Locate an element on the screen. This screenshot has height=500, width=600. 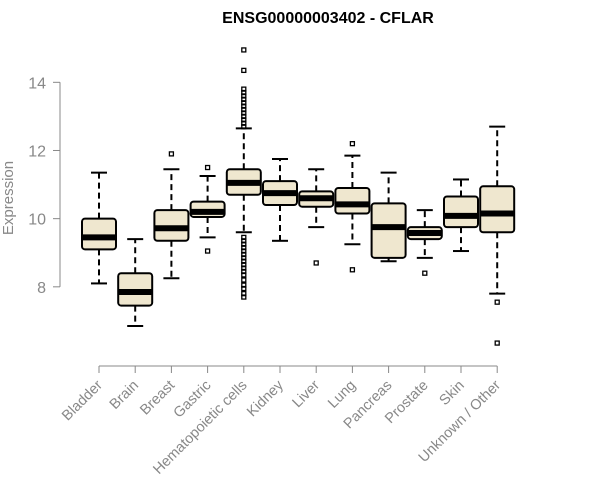
y-tick-label: 14 is located at coordinates (37, 83).